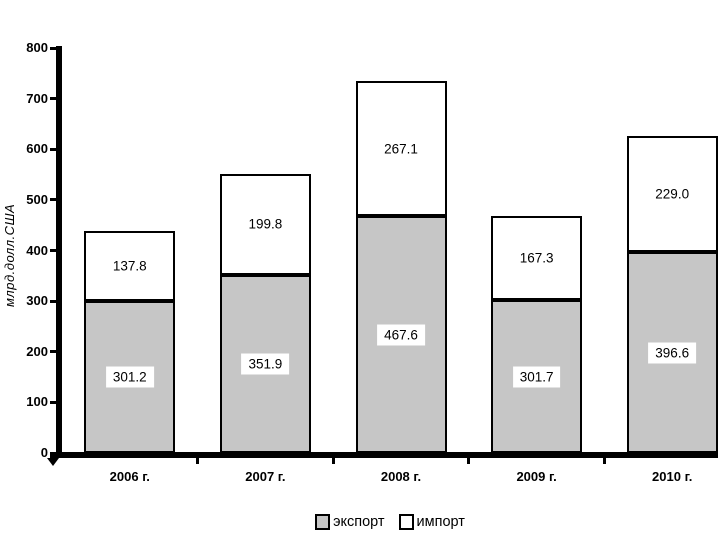 The width and height of the screenshot is (720, 540). I want to click on y-axis-tick-label: 500, so click(37, 199).